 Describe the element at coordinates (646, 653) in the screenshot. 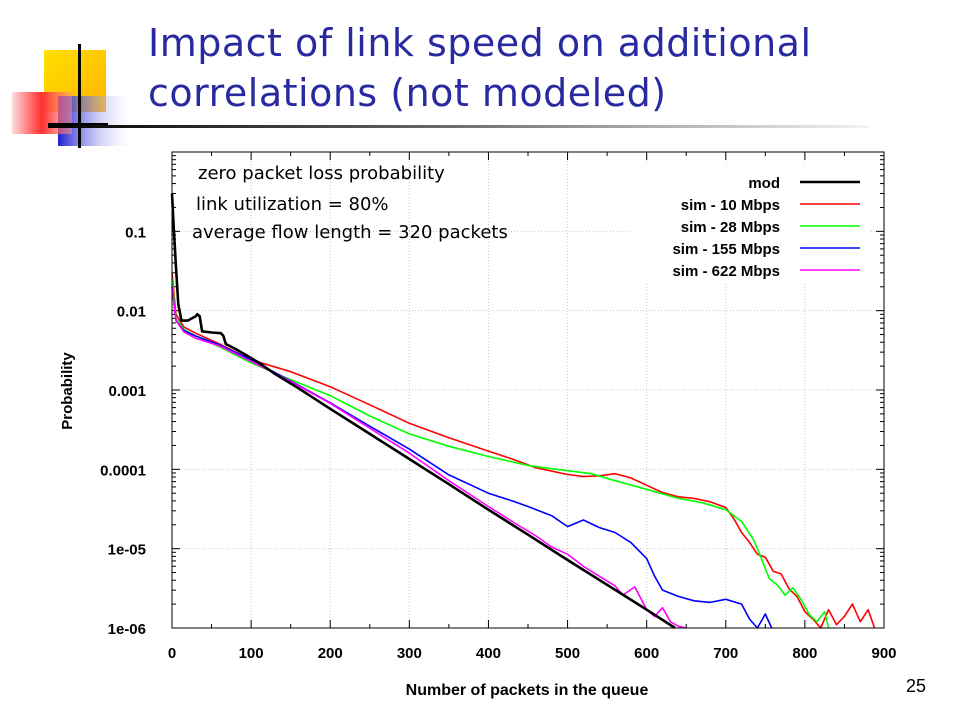

I see `x-tick-label: 600` at that location.